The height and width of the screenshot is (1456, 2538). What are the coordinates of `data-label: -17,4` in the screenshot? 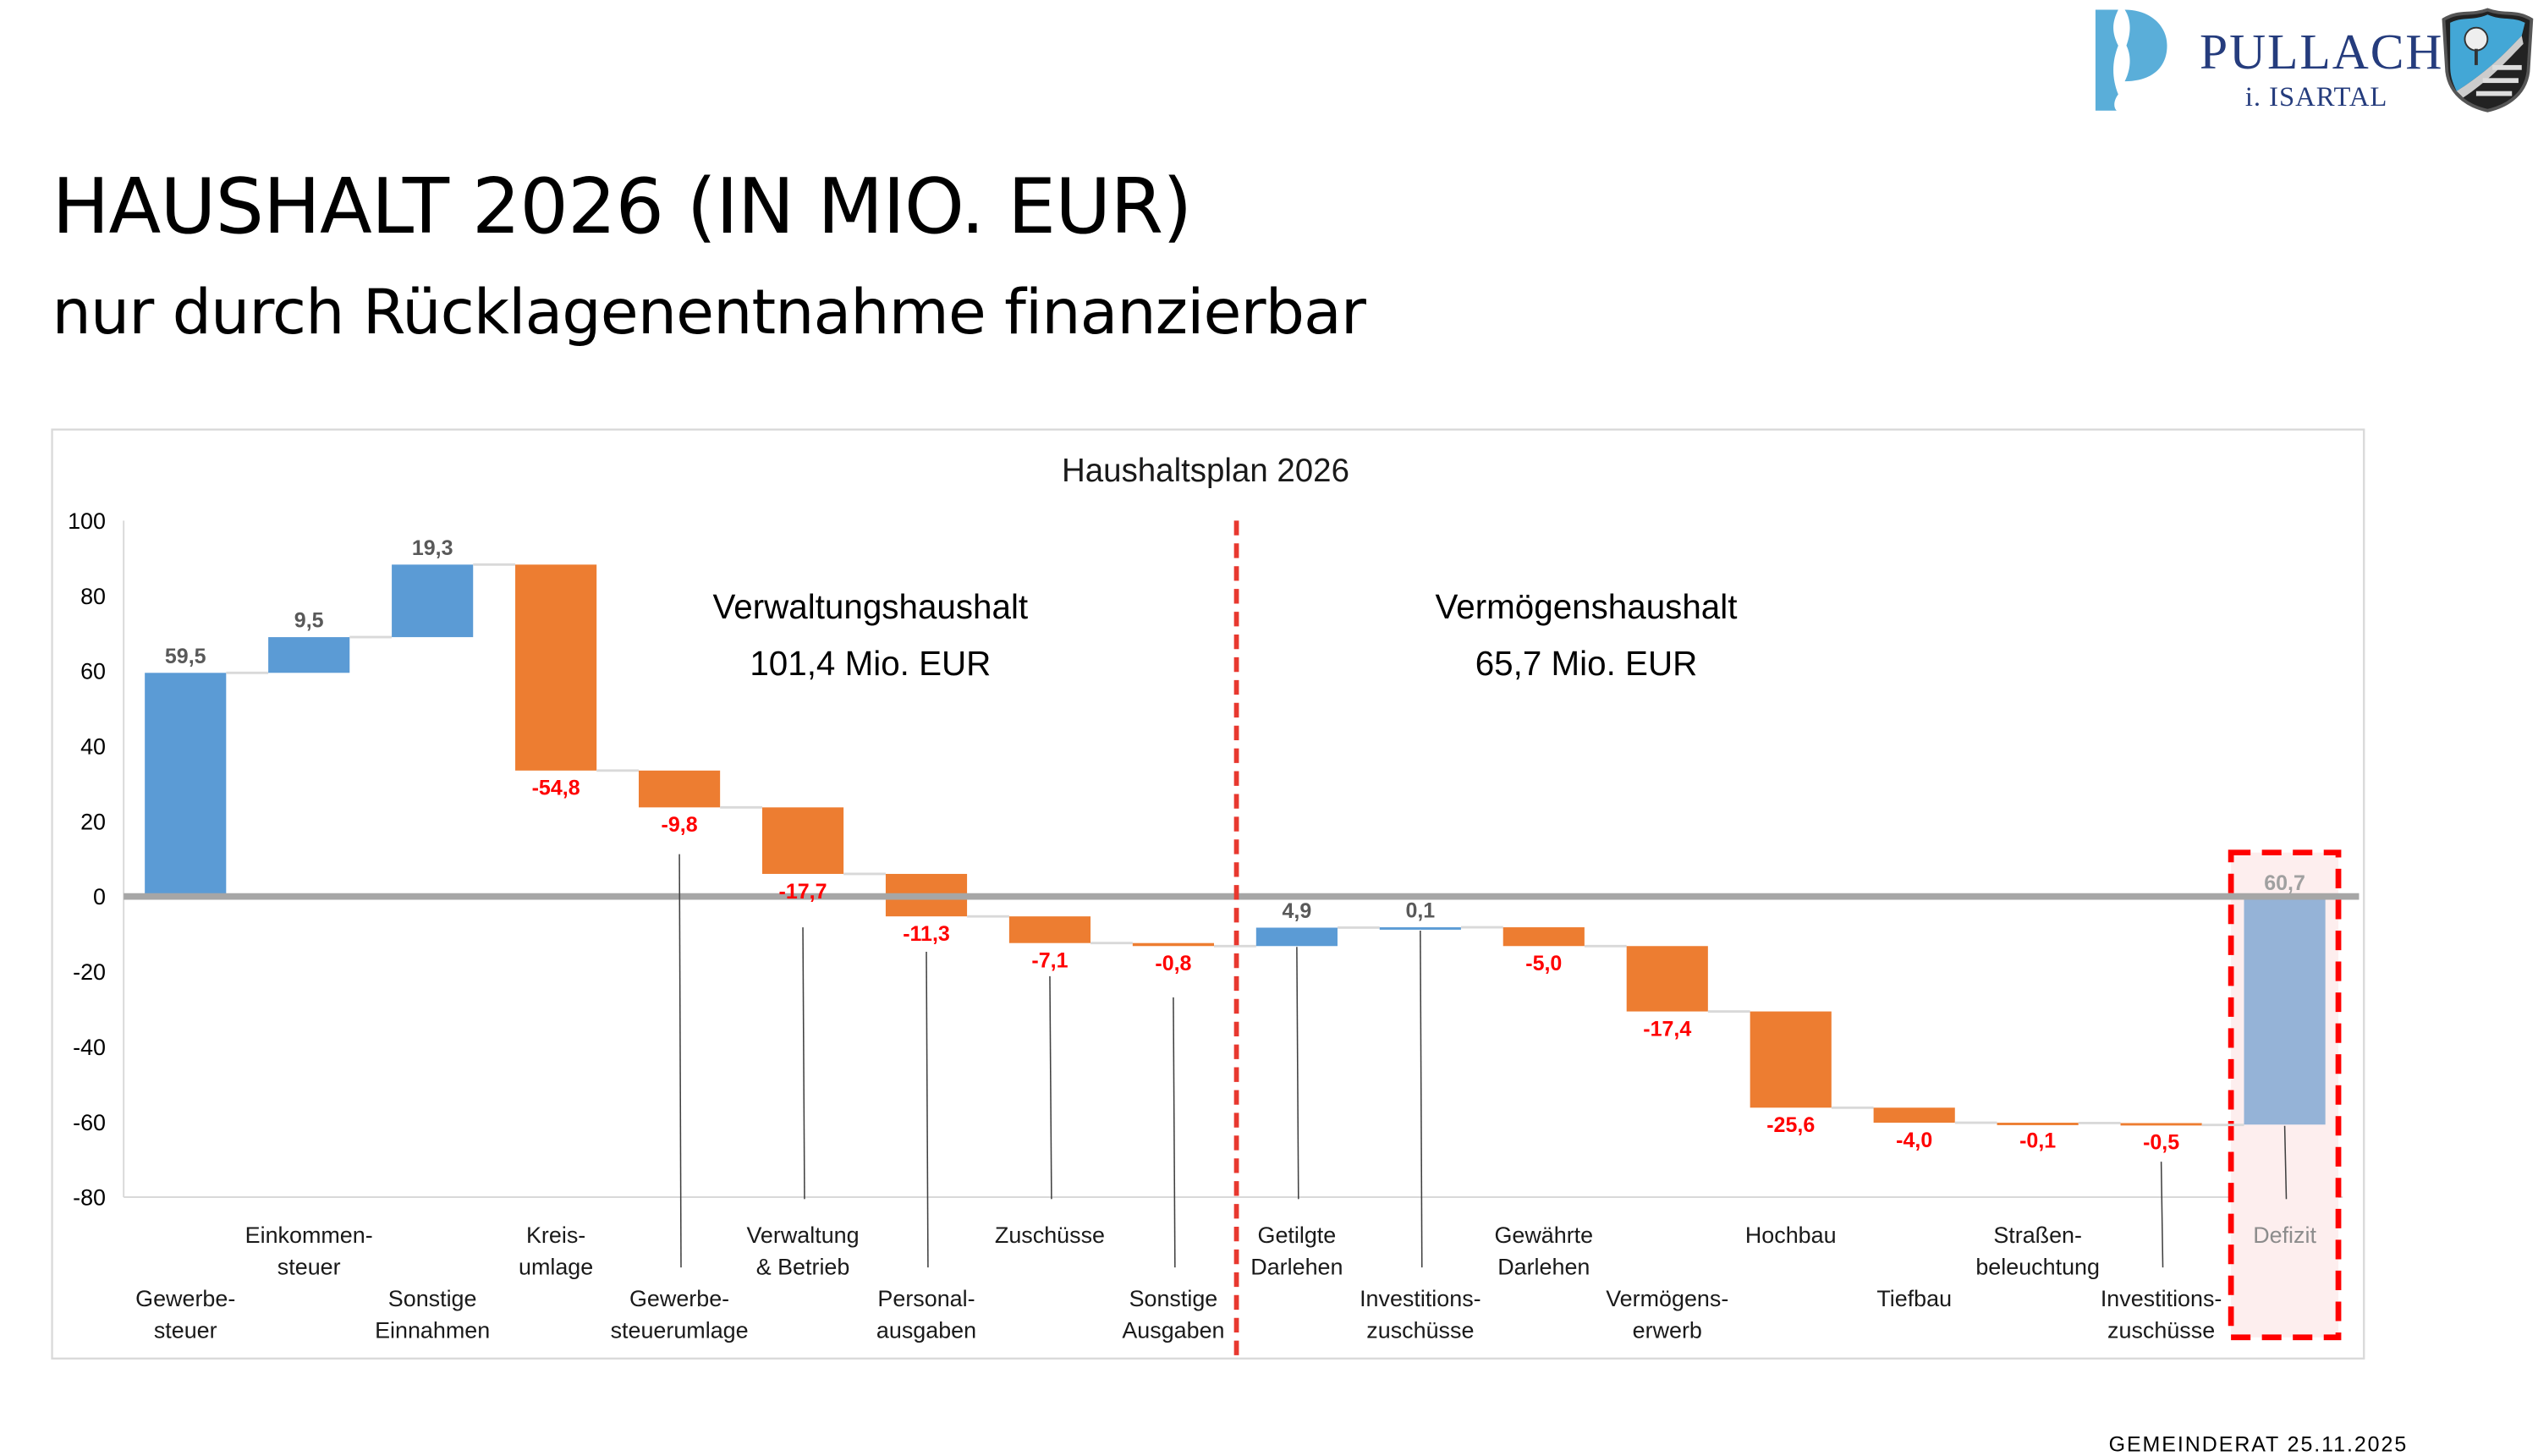 It's located at (1667, 1029).